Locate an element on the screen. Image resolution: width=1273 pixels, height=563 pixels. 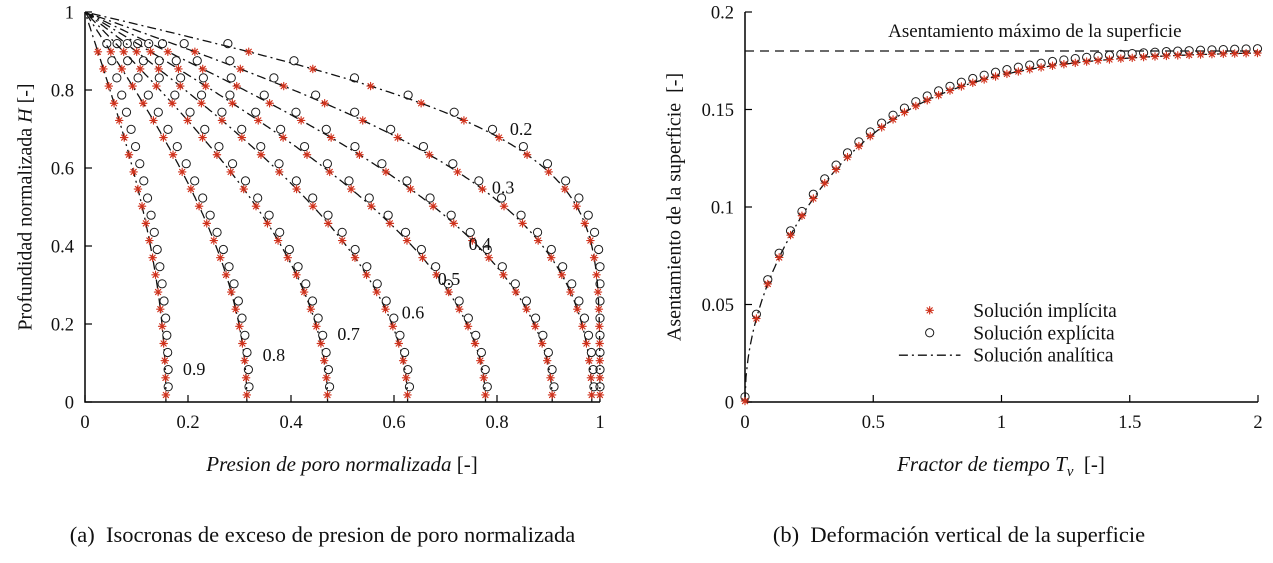
x-tick-label: 0.8 is located at coordinates (496, 423).